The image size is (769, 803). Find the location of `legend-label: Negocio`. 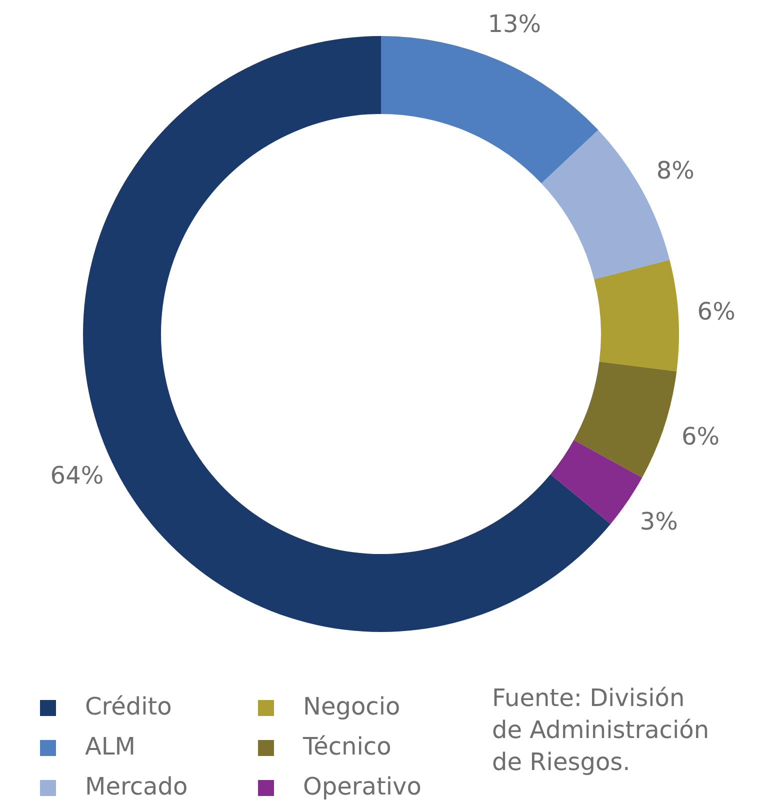

legend-label: Negocio is located at coordinates (351, 706).